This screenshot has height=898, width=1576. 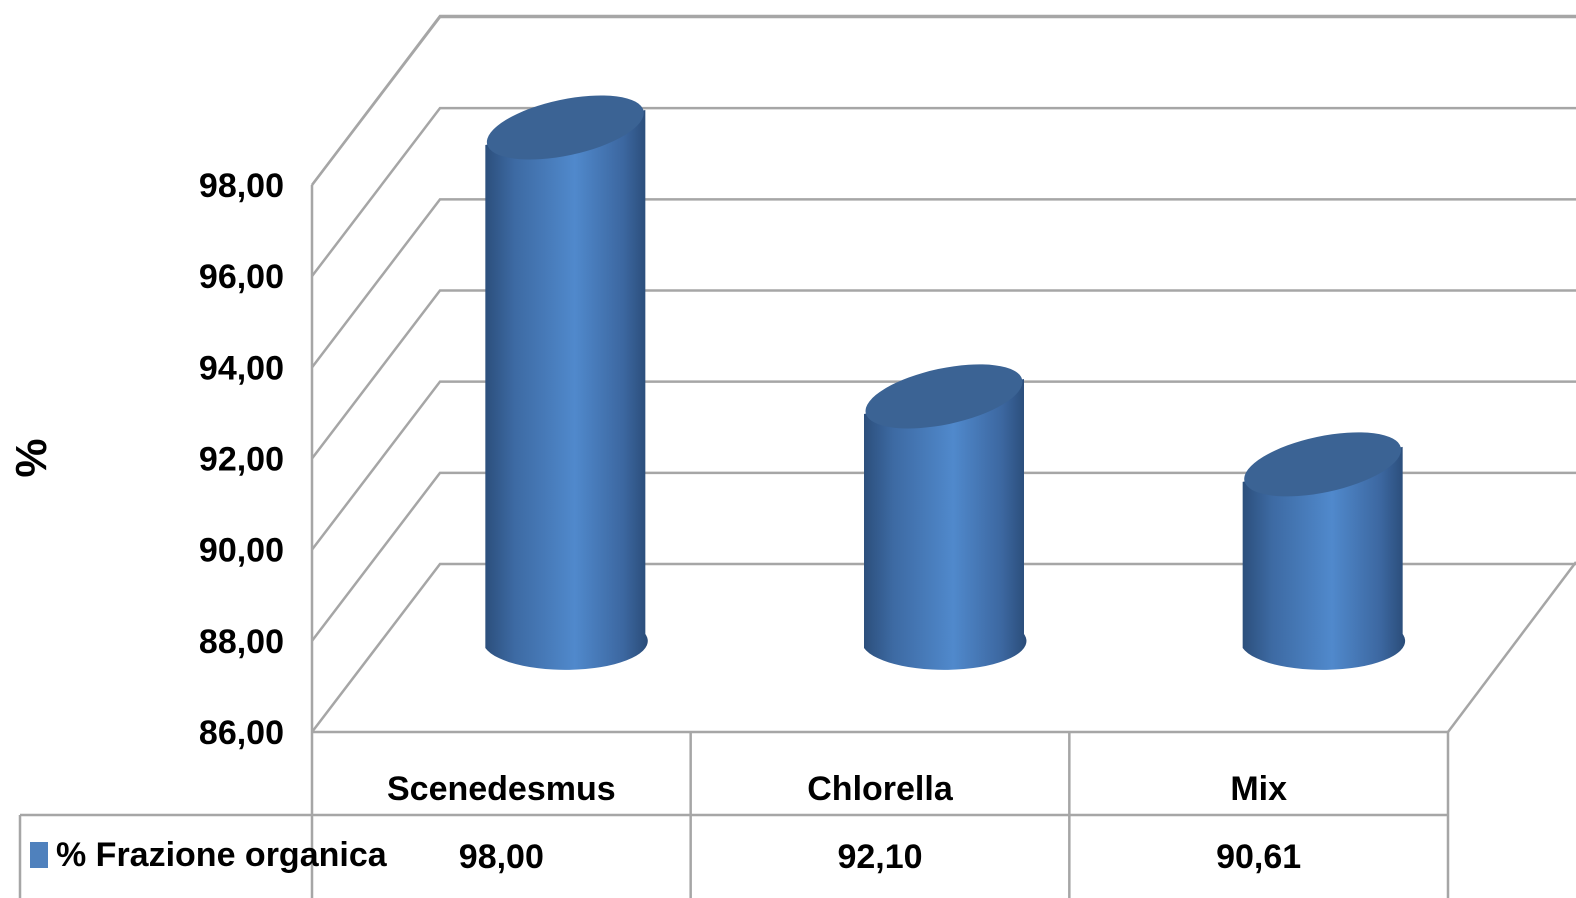 I want to click on x-category-label: Chlorella, so click(x=880, y=789).